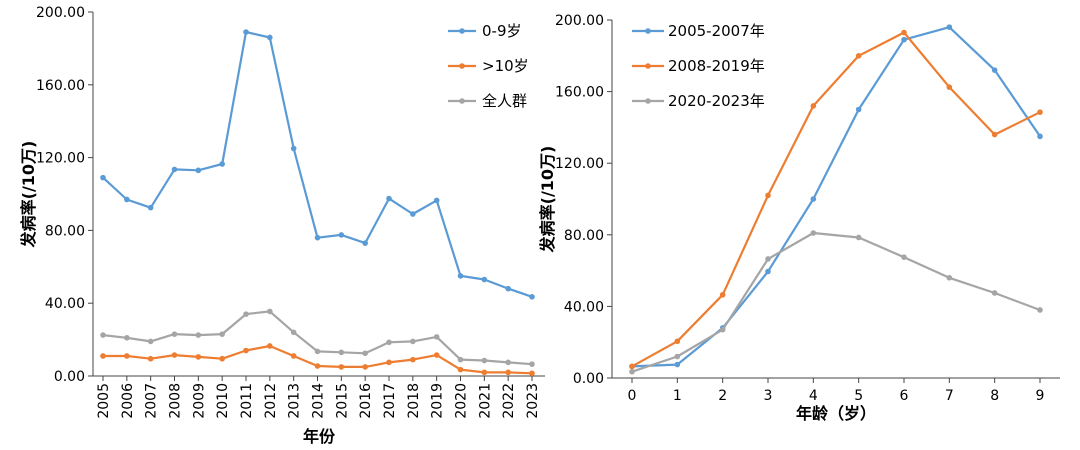 Image resolution: width=1080 pixels, height=450 pixels. What do you see at coordinates (722, 396) in the screenshot?
I see `x-tick-label: 2` at bounding box center [722, 396].